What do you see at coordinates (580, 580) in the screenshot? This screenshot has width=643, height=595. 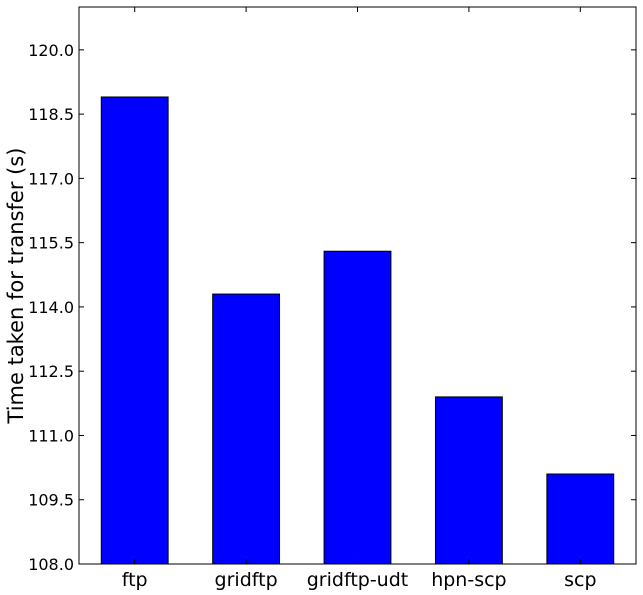 I see `x-tick-label: scp` at bounding box center [580, 580].